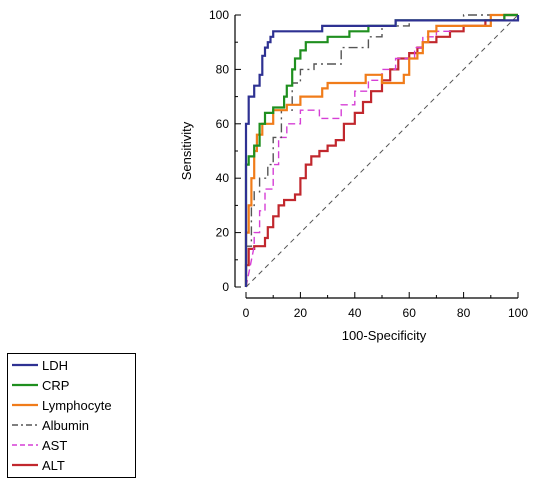 The height and width of the screenshot is (483, 535). I want to click on x-axis-label: 100-Specificity, so click(384, 335).